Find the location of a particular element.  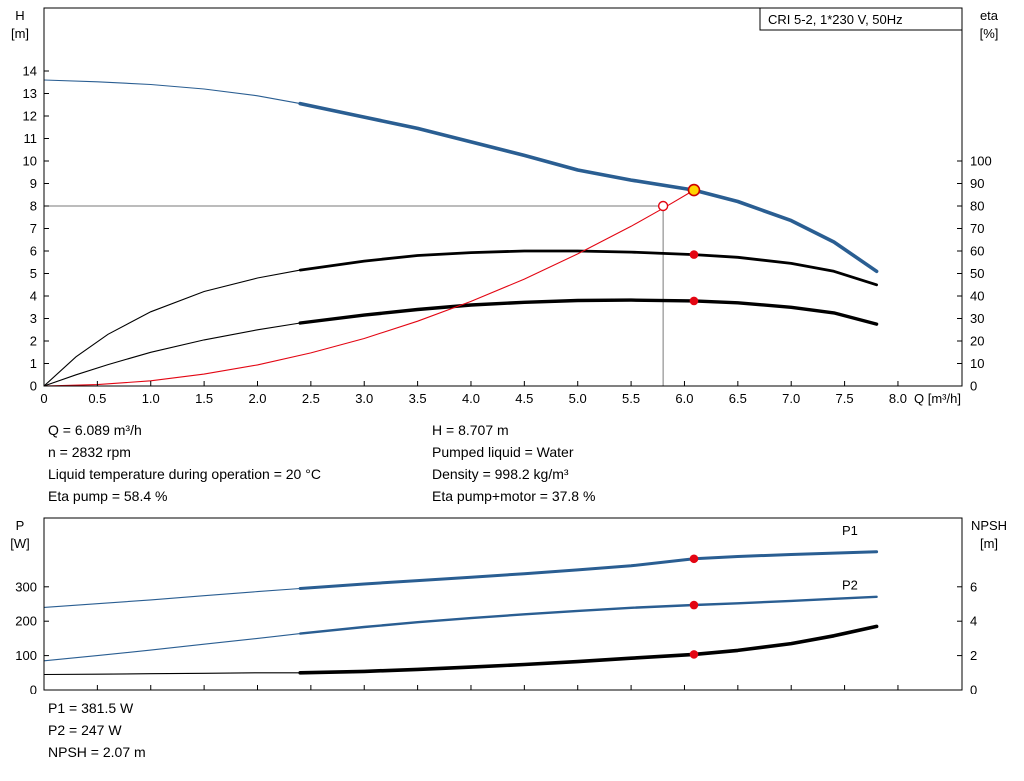

result-p1: P1 = 381.5 W is located at coordinates (91, 708).